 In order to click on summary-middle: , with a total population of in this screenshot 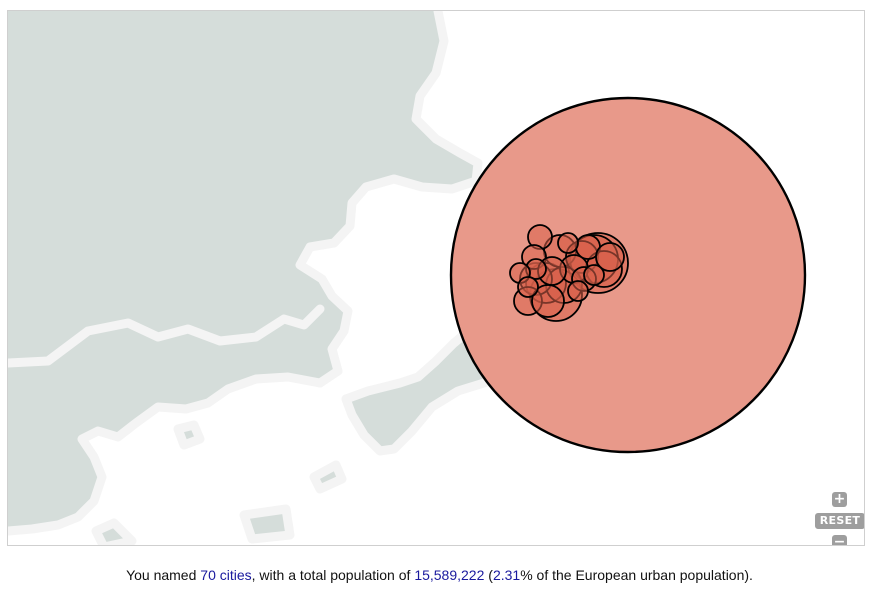, I will do `click(333, 575)`.